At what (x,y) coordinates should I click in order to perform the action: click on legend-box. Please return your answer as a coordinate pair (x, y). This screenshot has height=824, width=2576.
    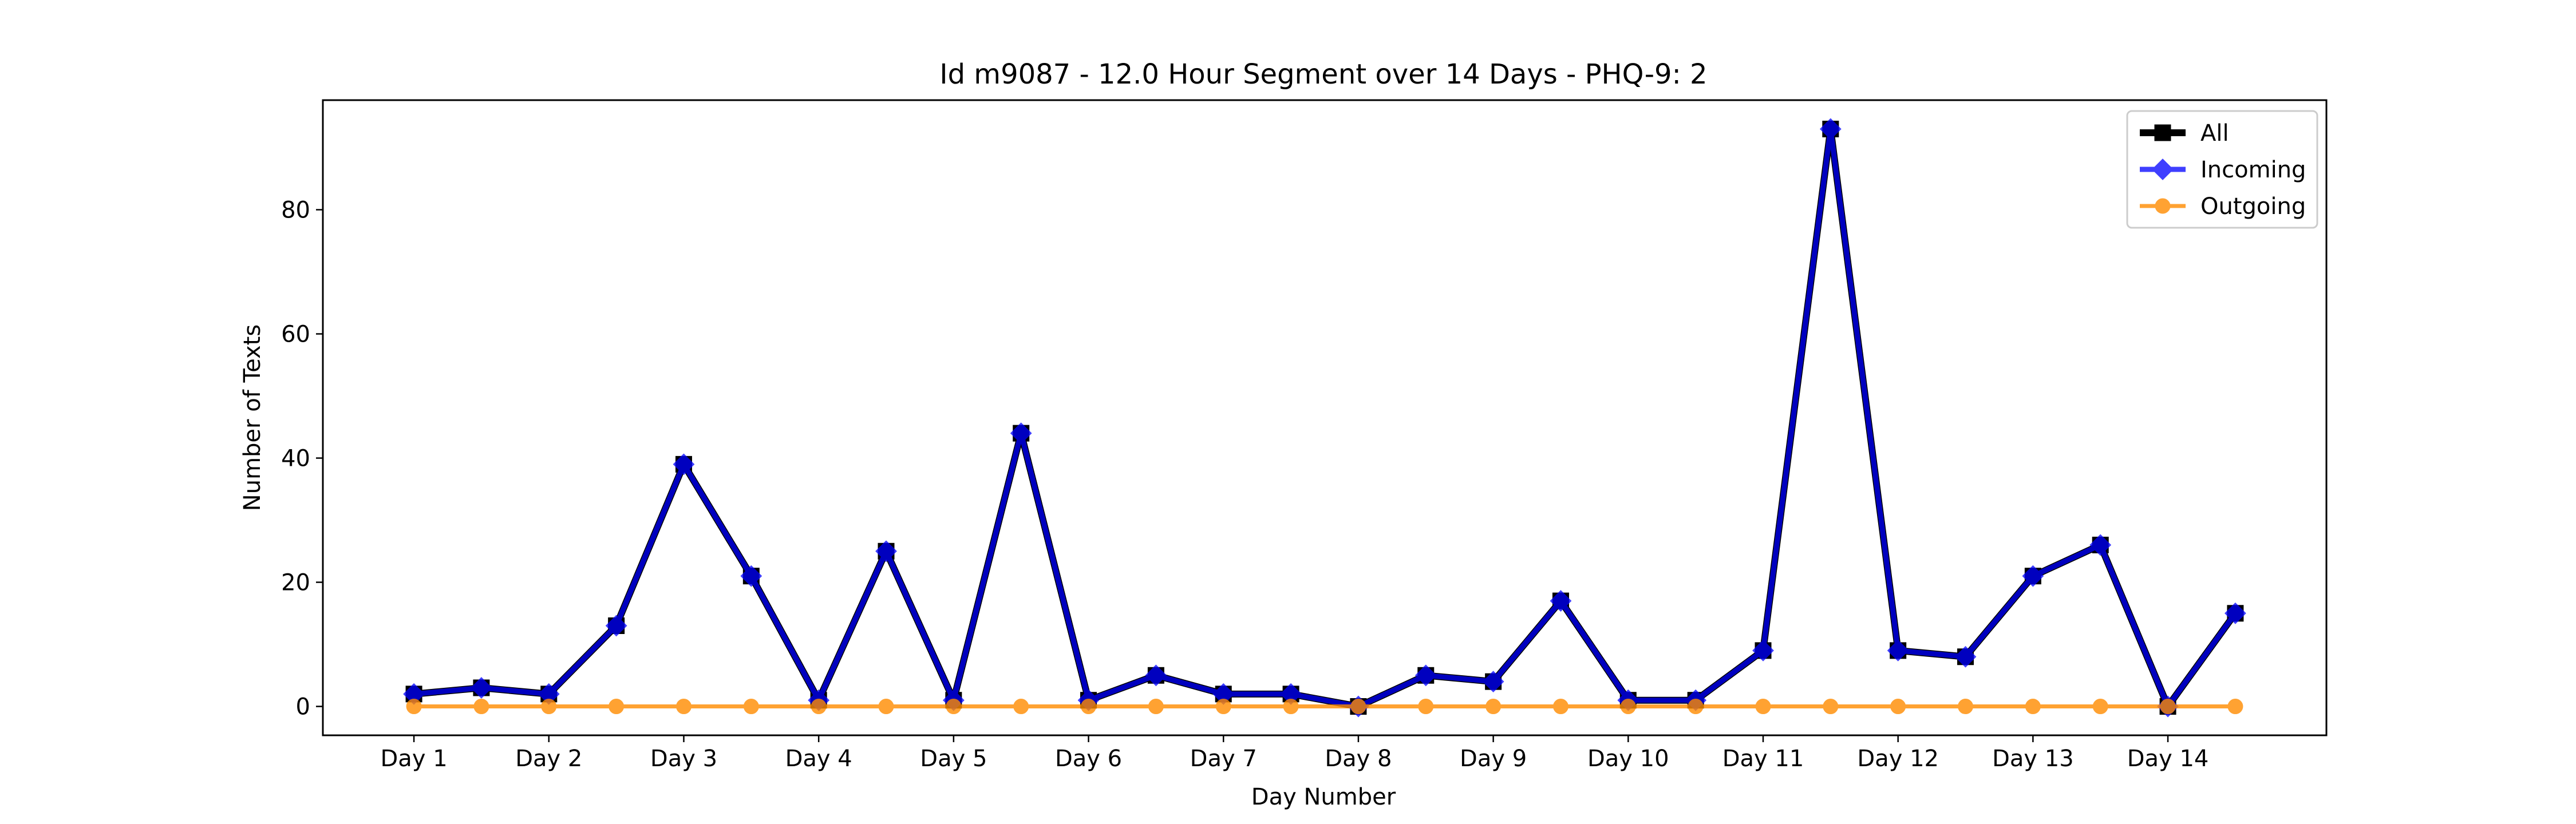
    Looking at the image, I should click on (2222, 169).